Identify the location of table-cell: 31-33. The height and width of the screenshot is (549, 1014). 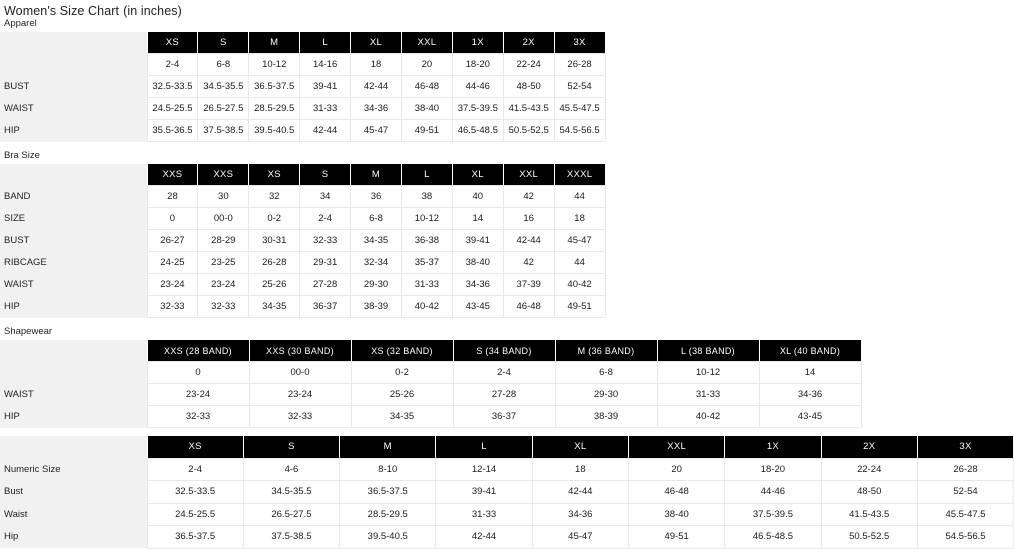
(426, 284).